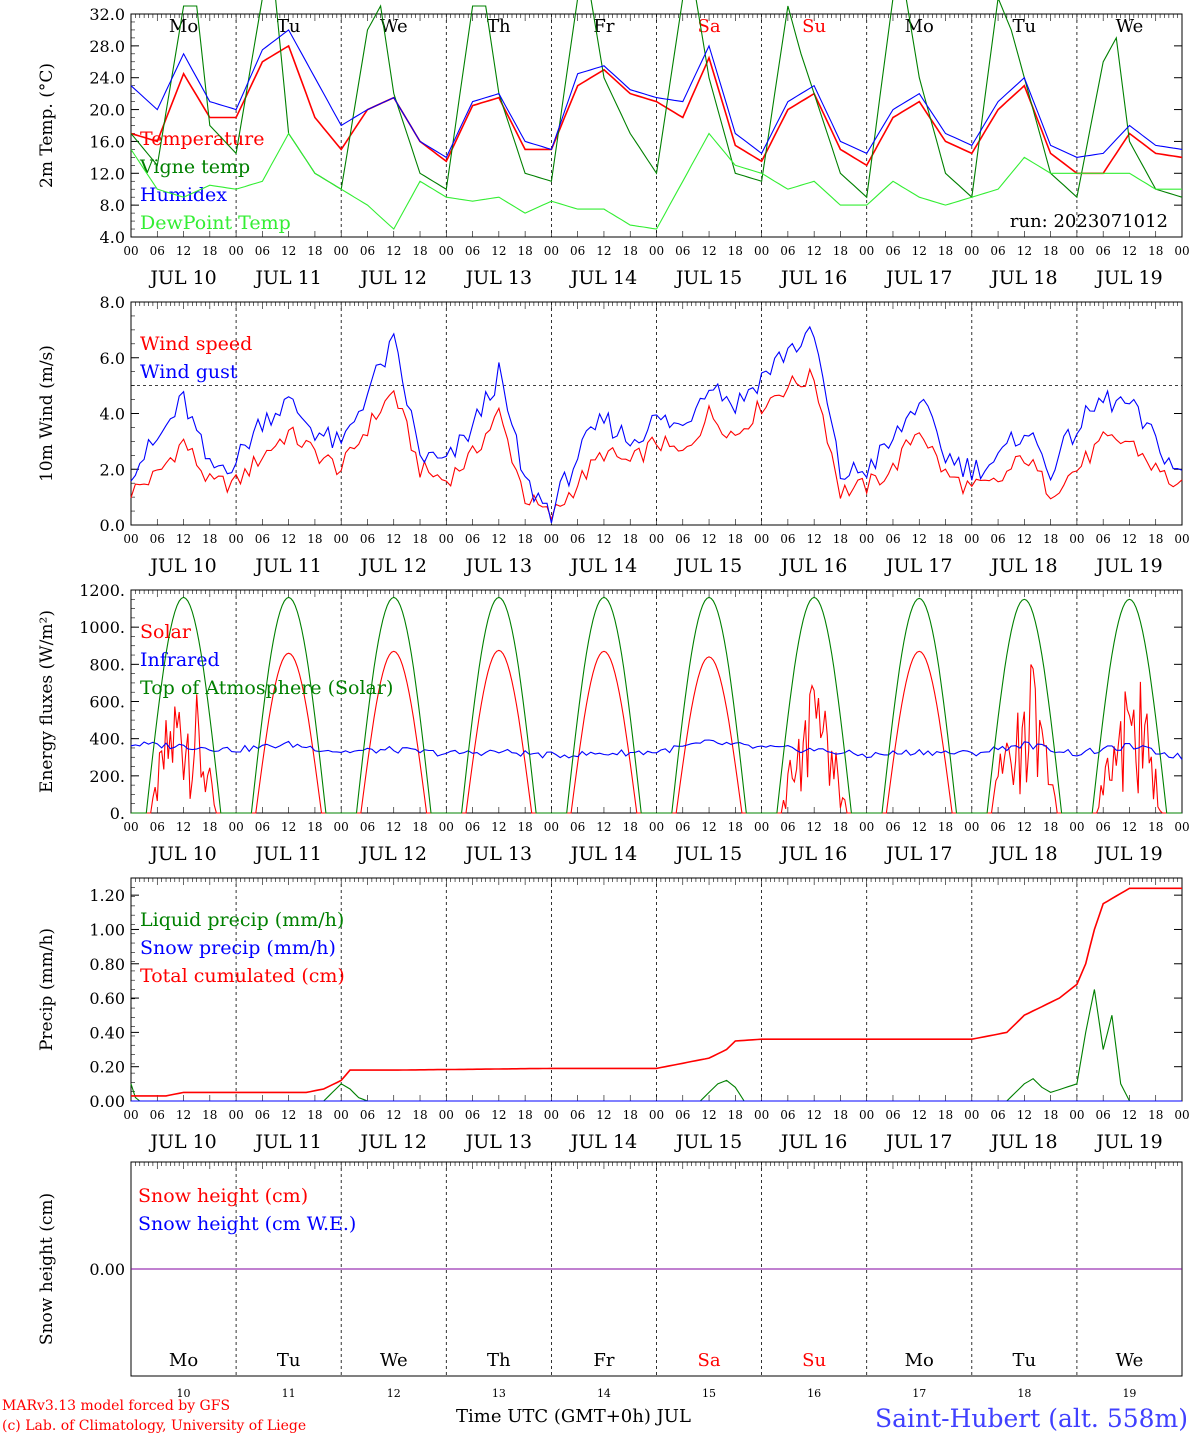  I want to click on series-line-wind-gust, so click(656, 424).